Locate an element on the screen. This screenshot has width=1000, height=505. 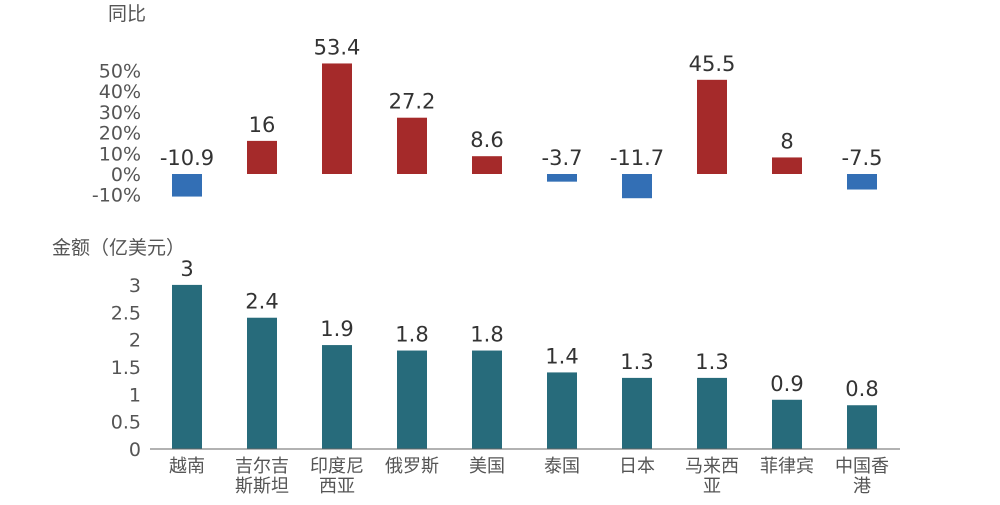
yoy-value-label: -7.5 is located at coordinates (862, 158).